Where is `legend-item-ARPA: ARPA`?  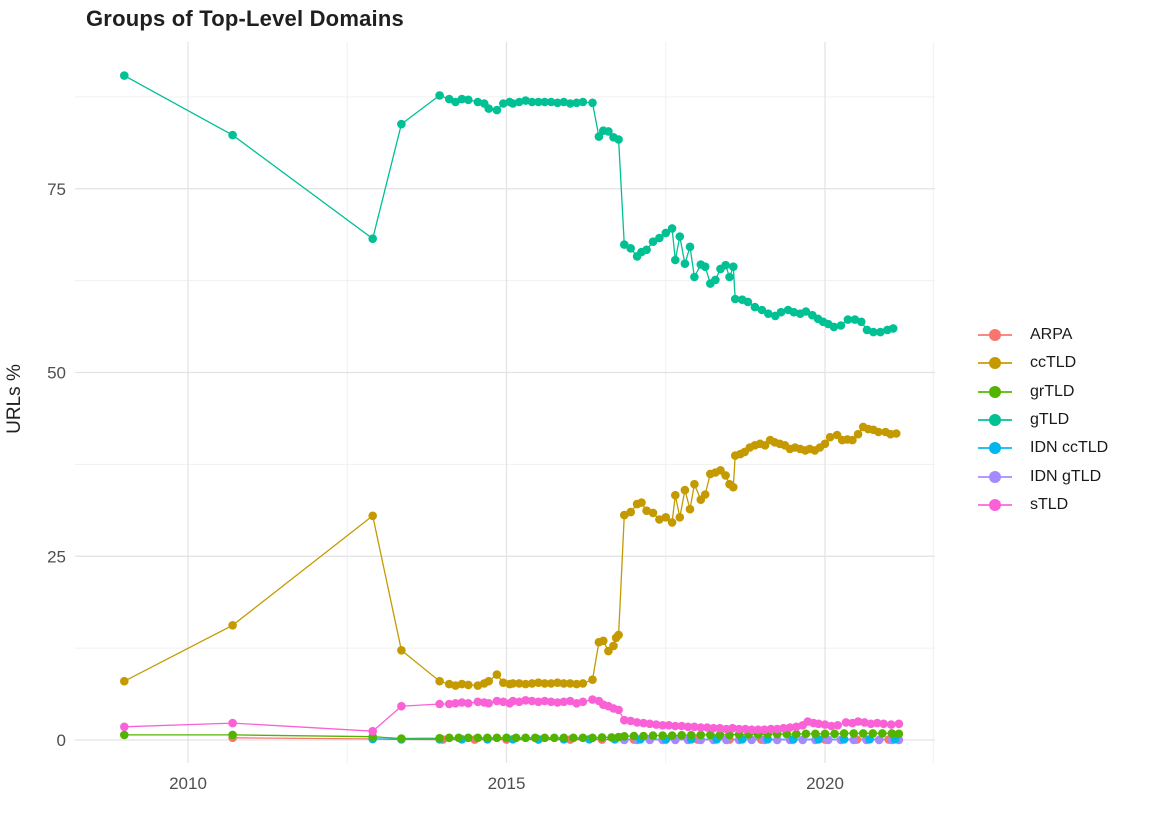
legend-item-ARPA: ARPA is located at coordinates (1043, 335).